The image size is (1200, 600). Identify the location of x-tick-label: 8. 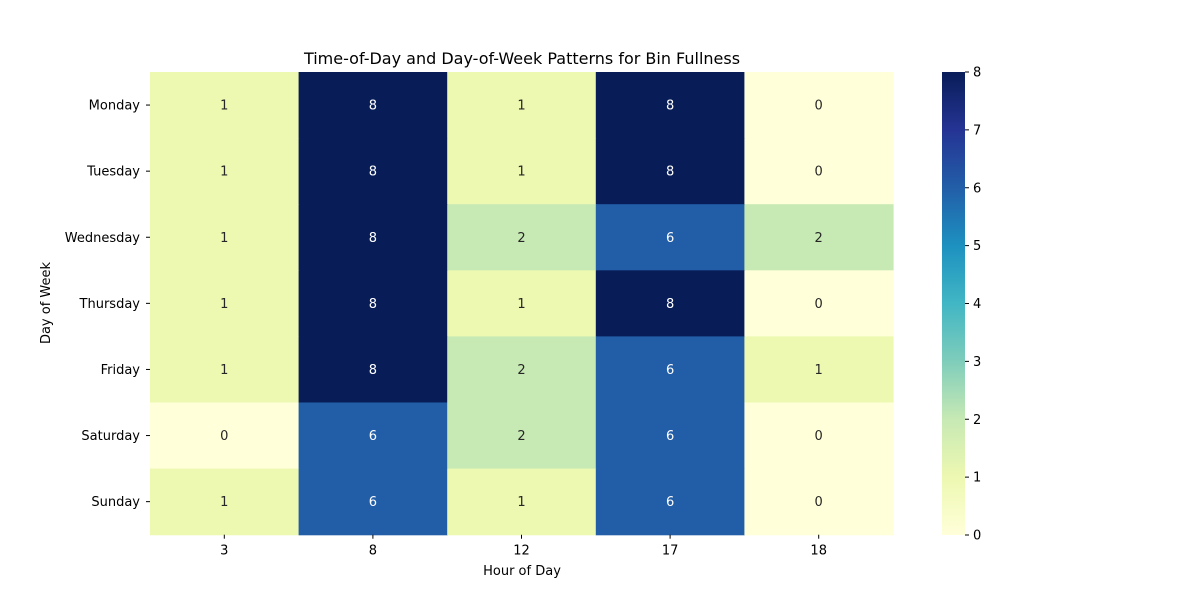
(373, 551).